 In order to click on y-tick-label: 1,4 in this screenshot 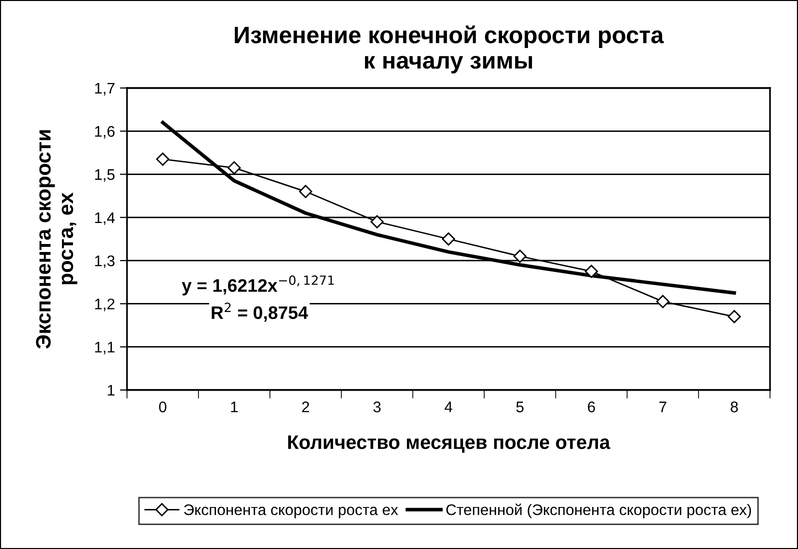, I will do `click(105, 218)`.